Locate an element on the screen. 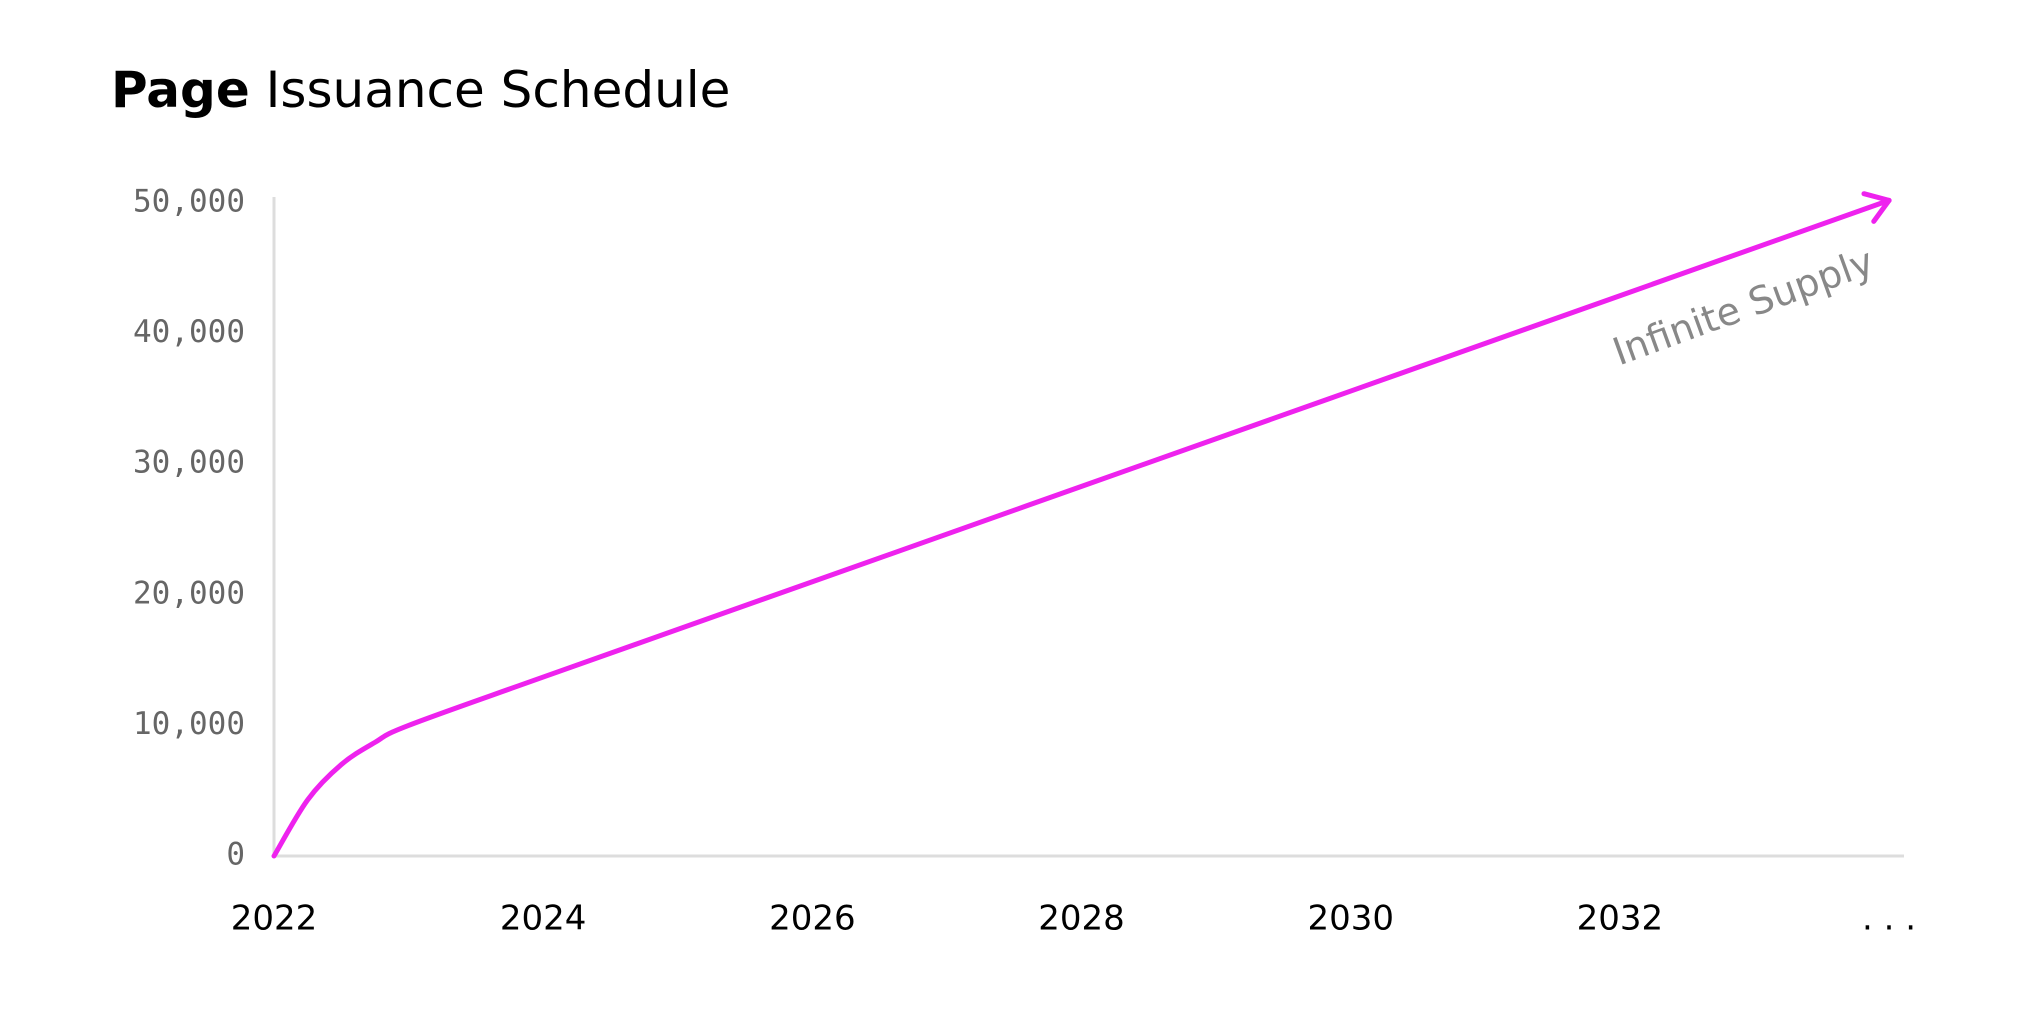 Image resolution: width=2018 pixels, height=1012 pixels. x-tick-label: 2024 is located at coordinates (543, 919).